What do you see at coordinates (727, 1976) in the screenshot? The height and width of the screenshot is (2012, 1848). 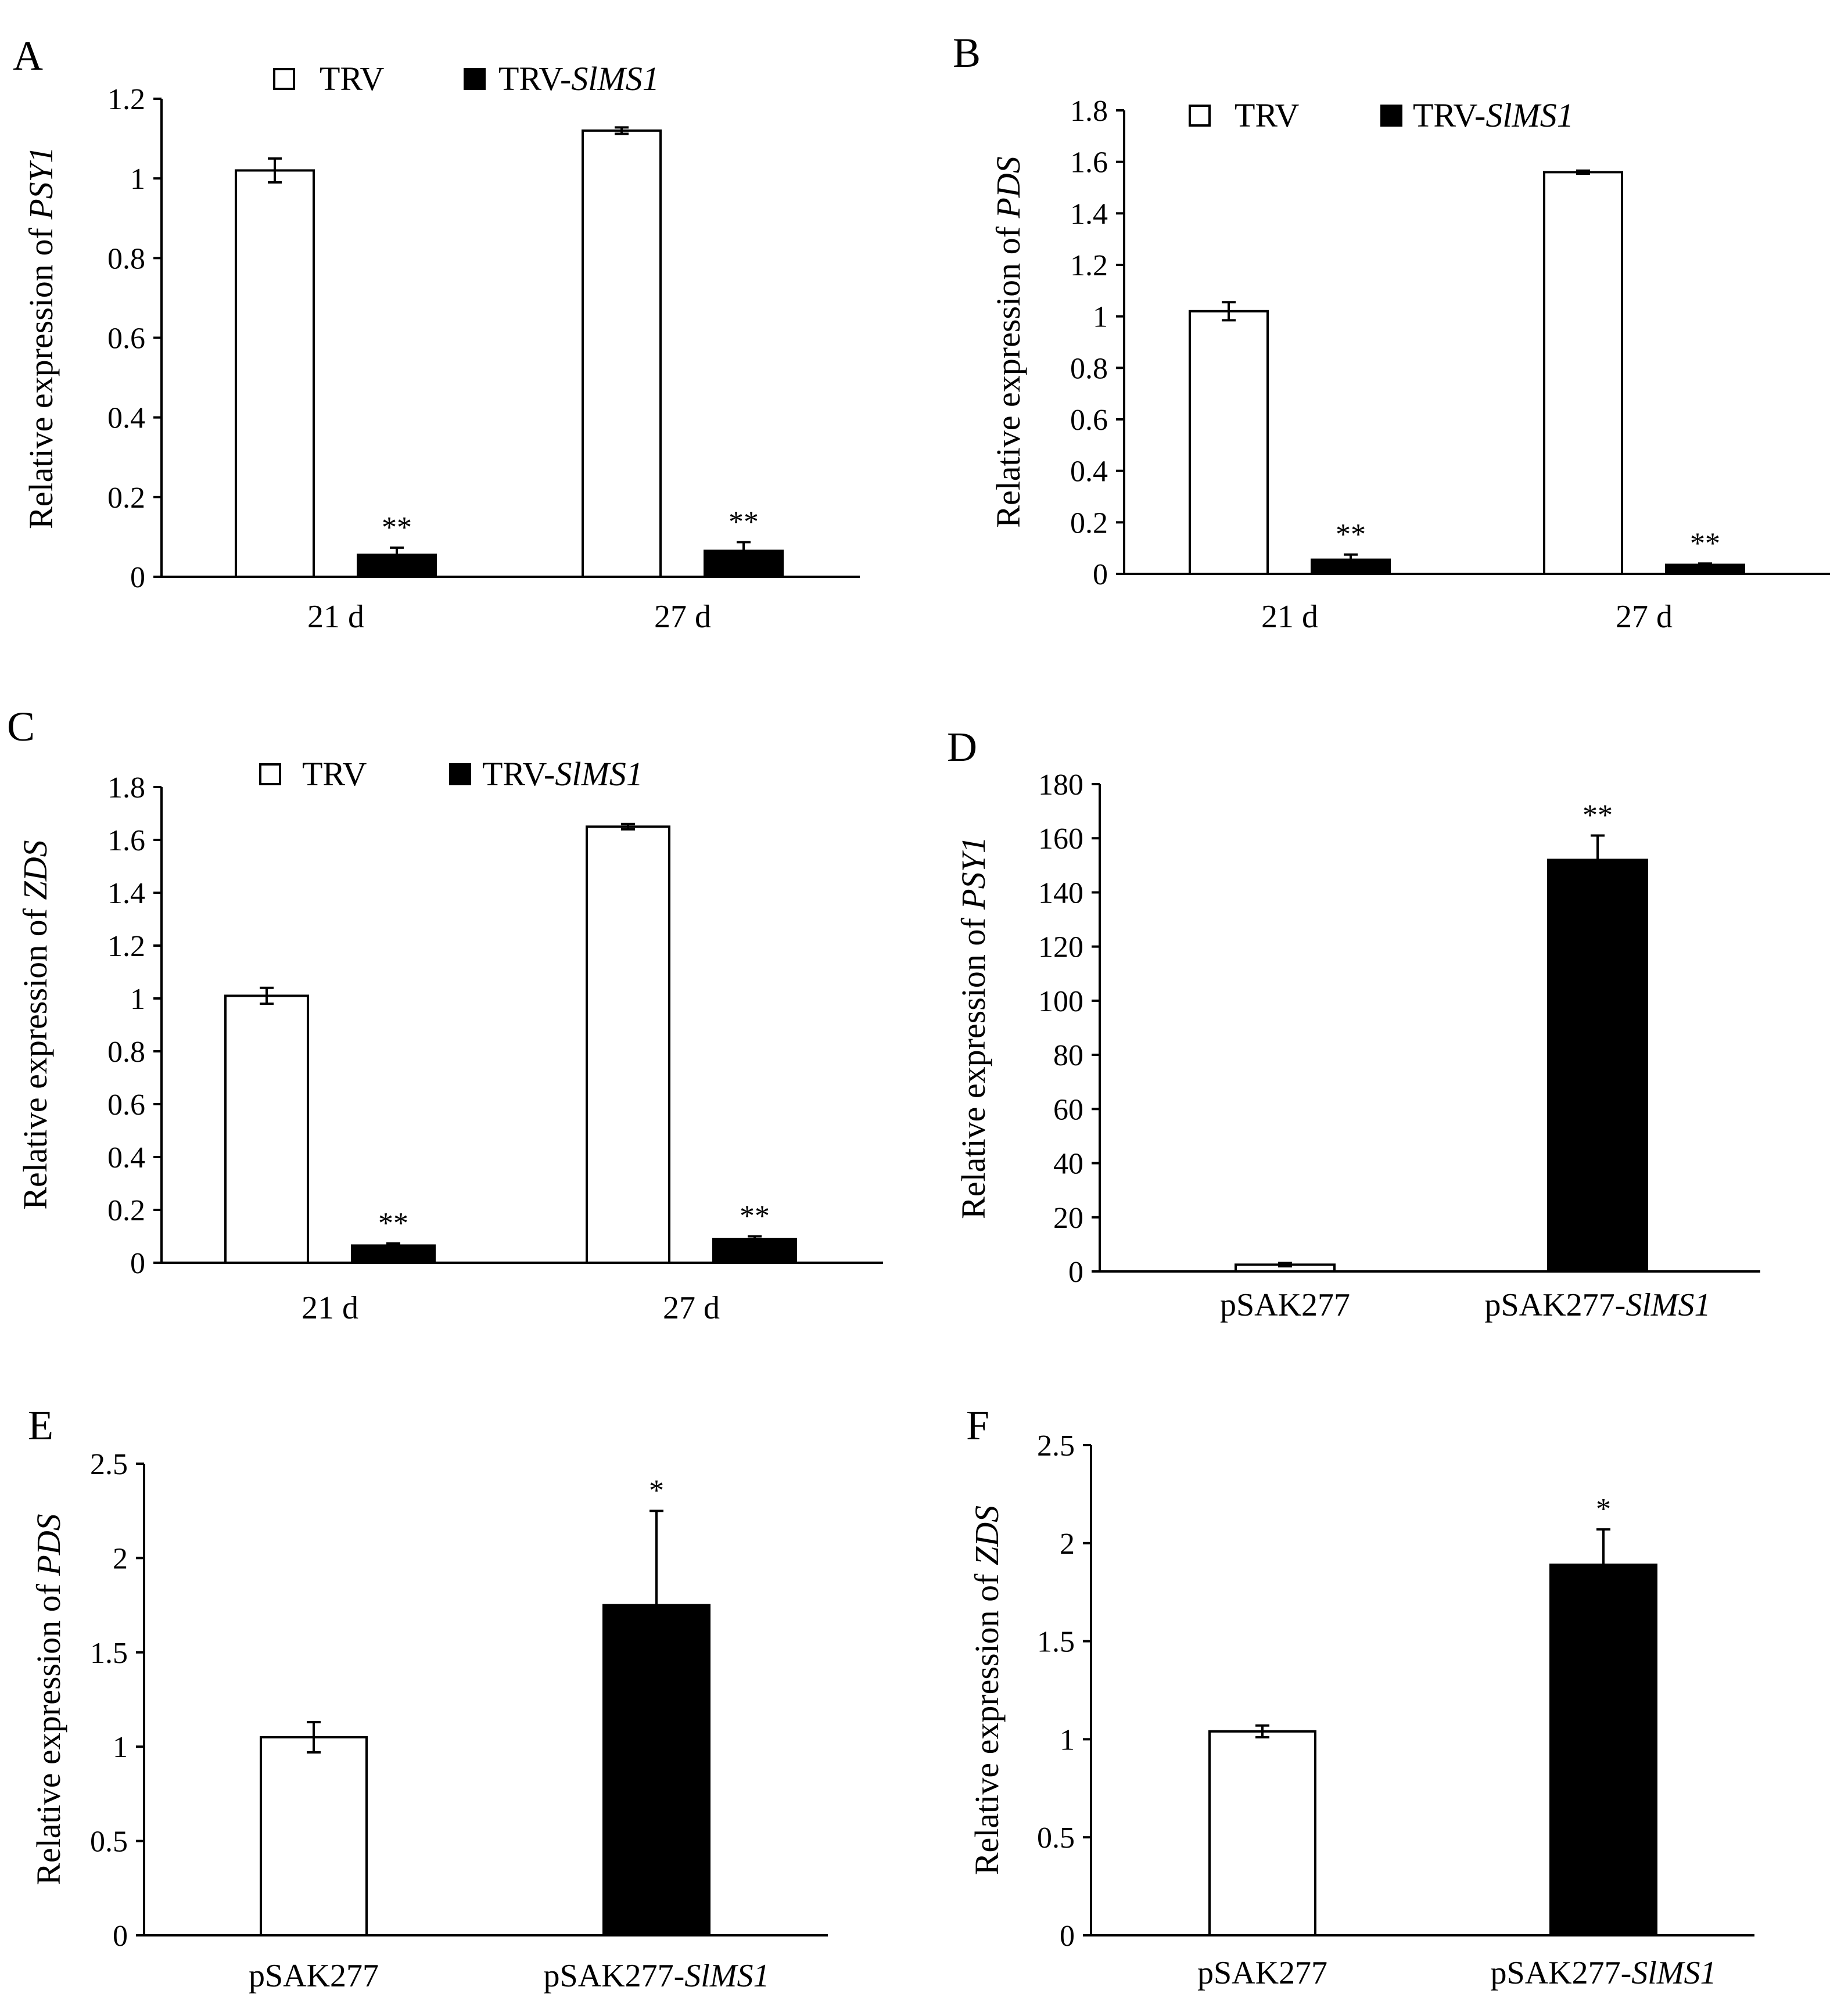 I see `x-category-label-italic: SlMS1` at bounding box center [727, 1976].